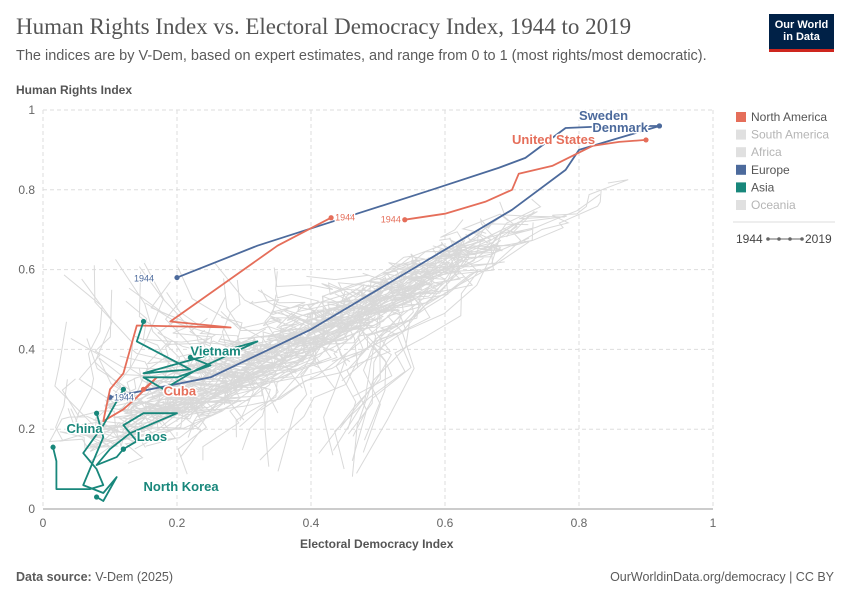  Describe the element at coordinates (554, 139) in the screenshot. I see `series-label: United States` at that location.